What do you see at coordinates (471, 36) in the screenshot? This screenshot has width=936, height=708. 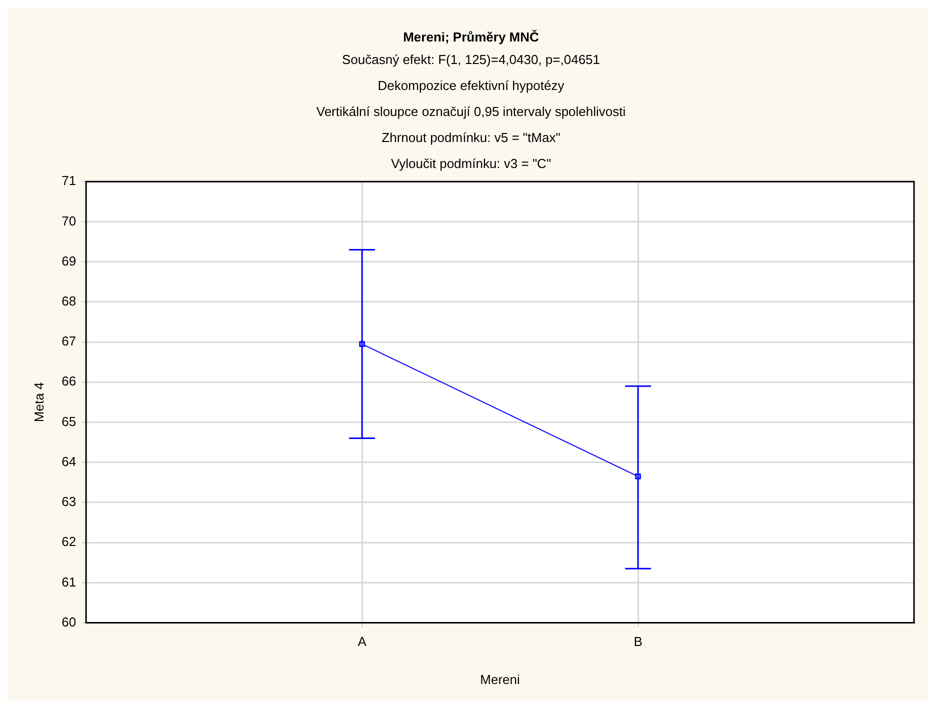 I see `chart-title: Mereni; Průměry MNČ` at bounding box center [471, 36].